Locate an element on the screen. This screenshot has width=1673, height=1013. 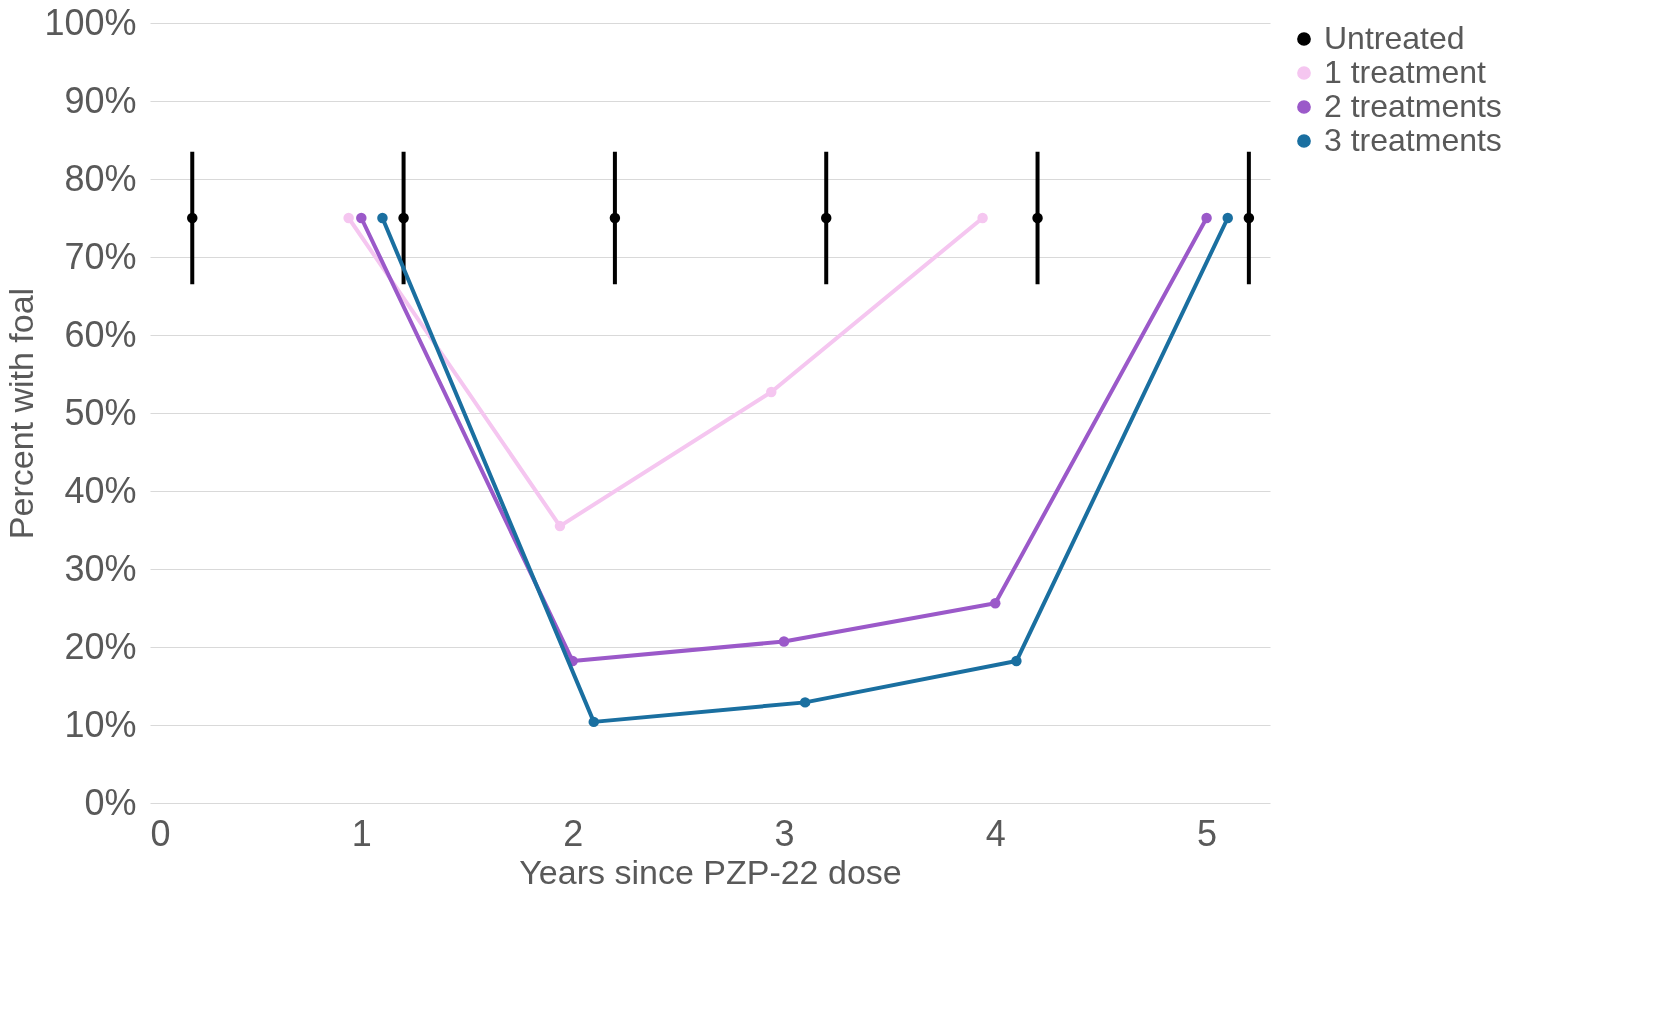
x-tick-label: 3 is located at coordinates (784, 833).